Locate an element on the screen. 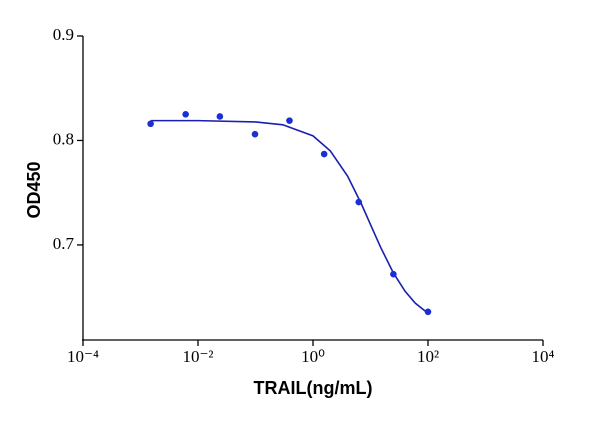 Image resolution: width=600 pixels, height=423 pixels. x-axis-title: TRAIL(ng/mL) is located at coordinates (313, 388).